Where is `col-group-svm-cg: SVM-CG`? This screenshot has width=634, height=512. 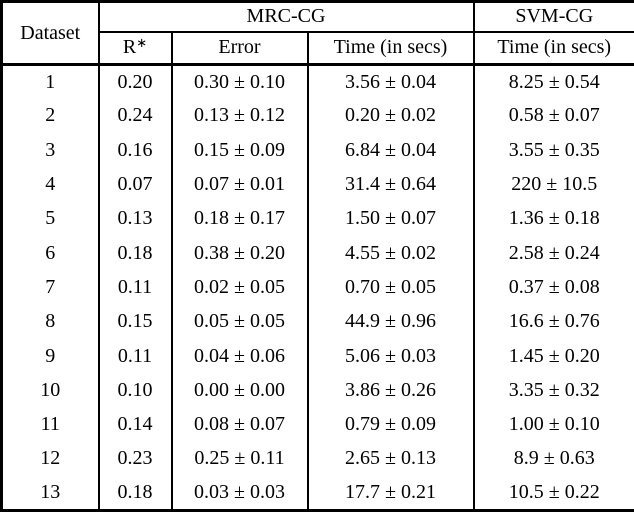 col-group-svm-cg: SVM-CG is located at coordinates (553, 17).